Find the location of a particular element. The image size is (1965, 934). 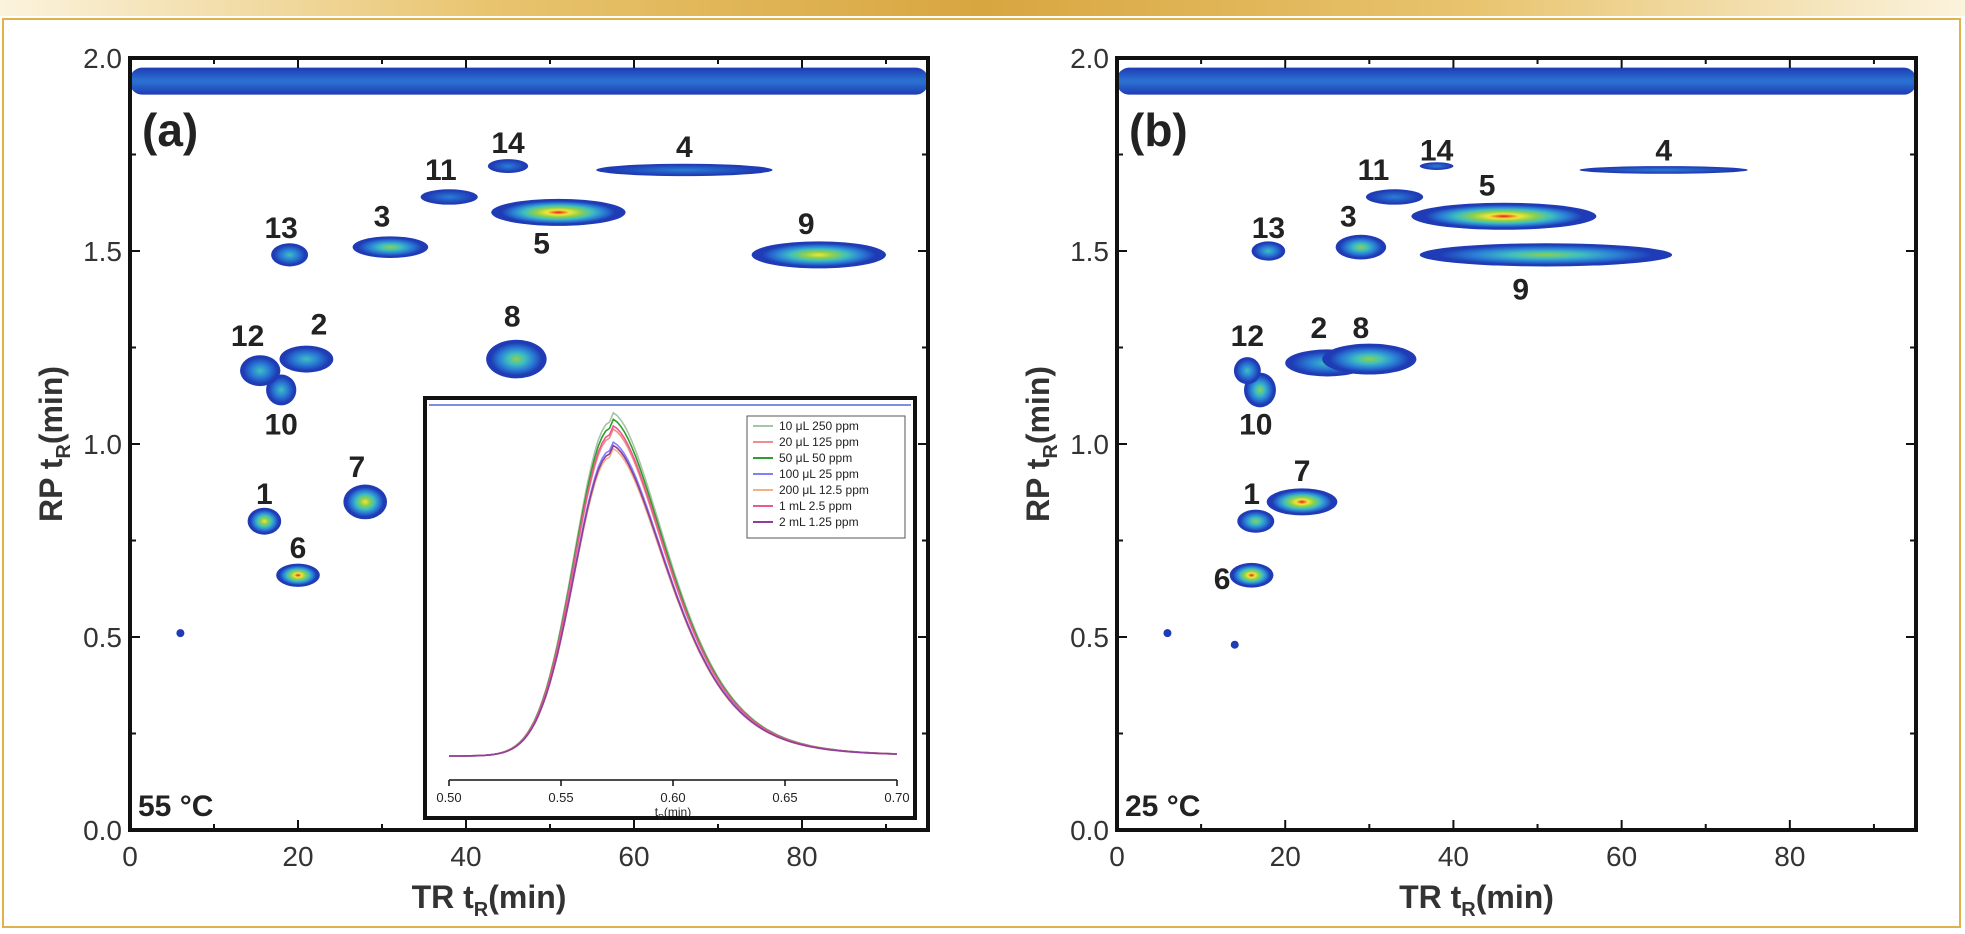

peak-label-6: 6 is located at coordinates (298, 548).